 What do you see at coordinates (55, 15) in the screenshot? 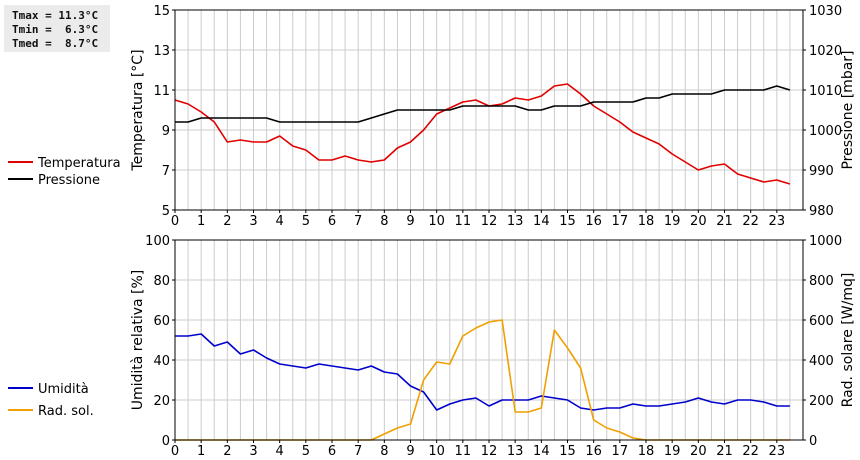
I see `tmax-label: Tmax = 11.3°C` at bounding box center [55, 15].